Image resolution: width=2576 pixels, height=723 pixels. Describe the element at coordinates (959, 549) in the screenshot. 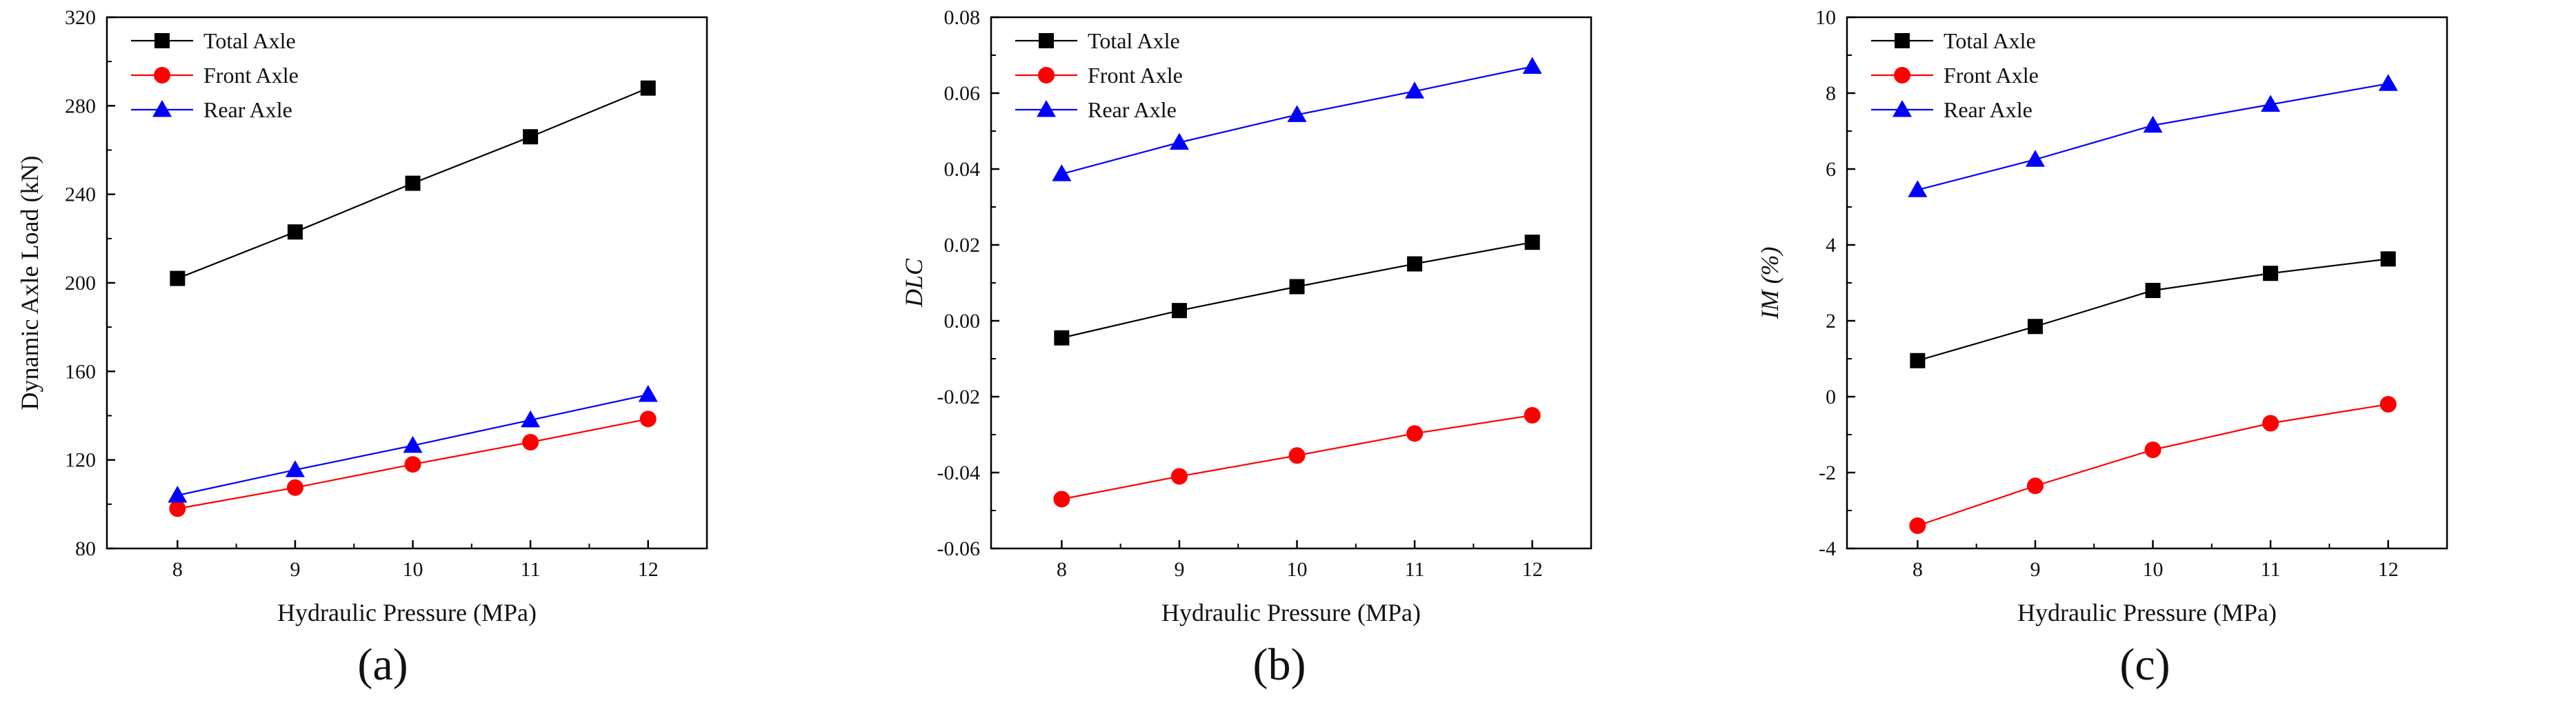

I see `y-tick-label: -0.06` at that location.